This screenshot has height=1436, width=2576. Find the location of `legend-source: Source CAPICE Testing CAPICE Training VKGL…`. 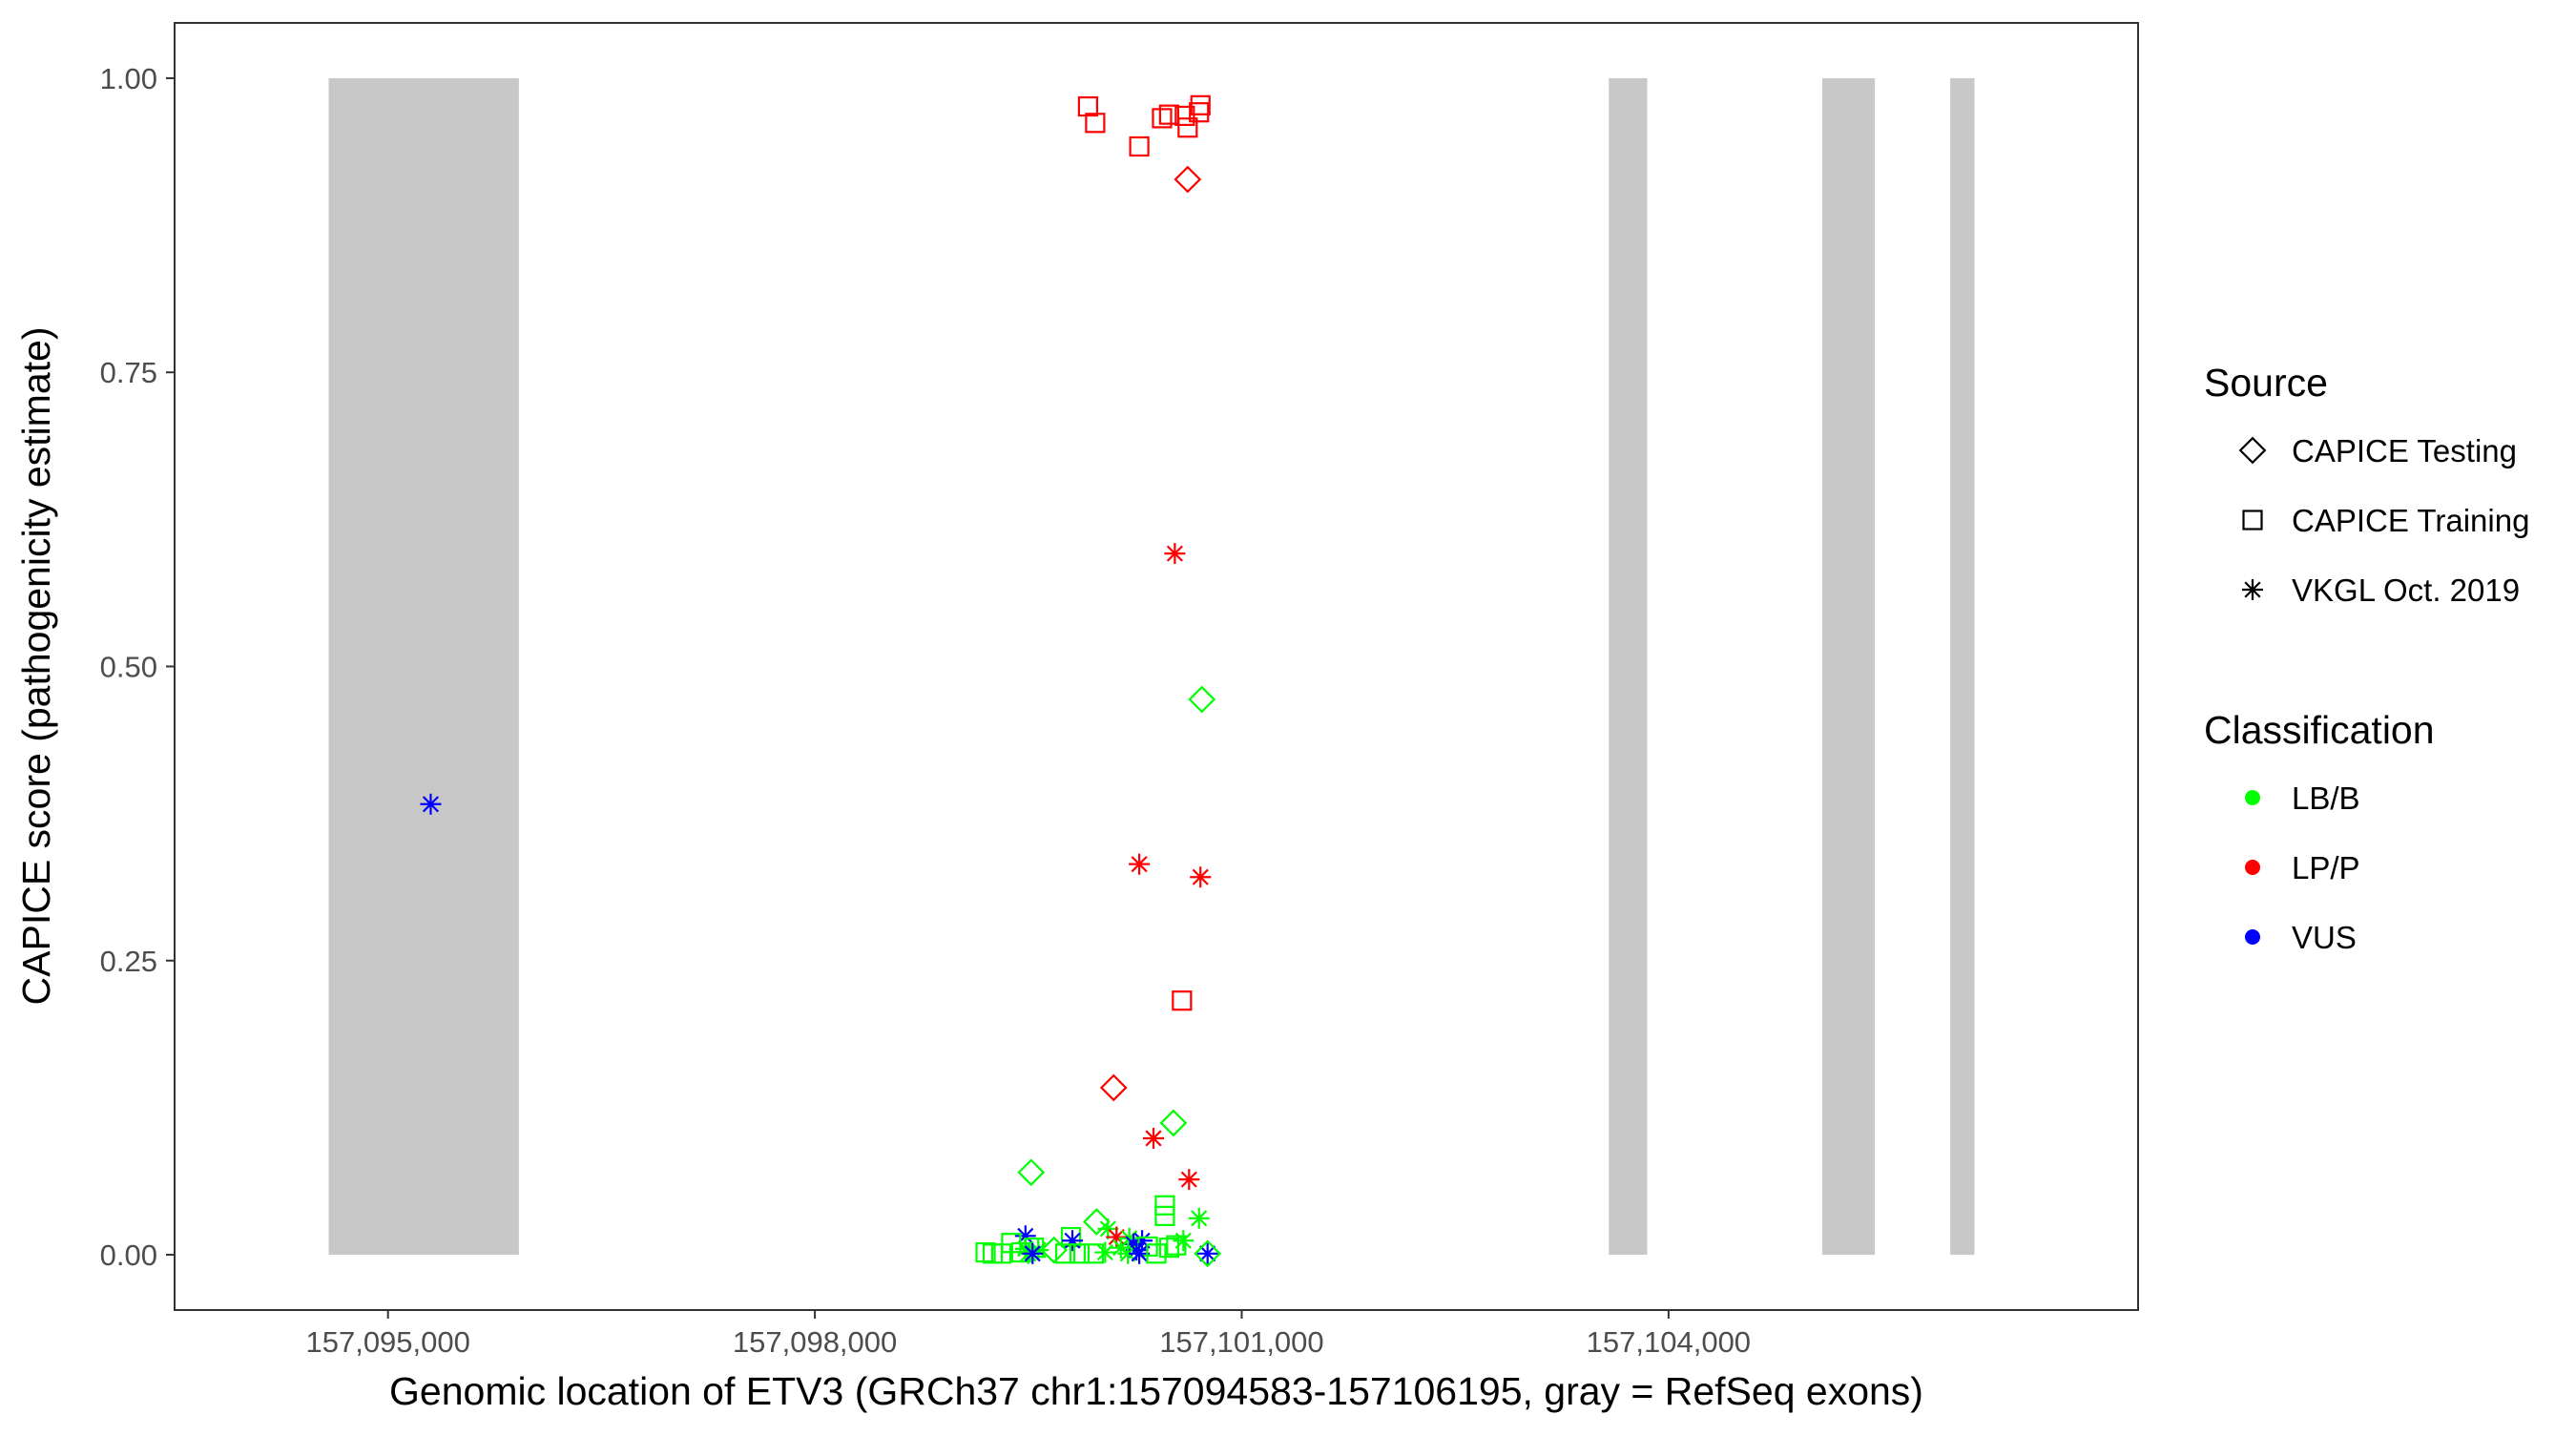

legend-source: Source CAPICE Testing CAPICE Training VKGL… is located at coordinates (2366, 484).